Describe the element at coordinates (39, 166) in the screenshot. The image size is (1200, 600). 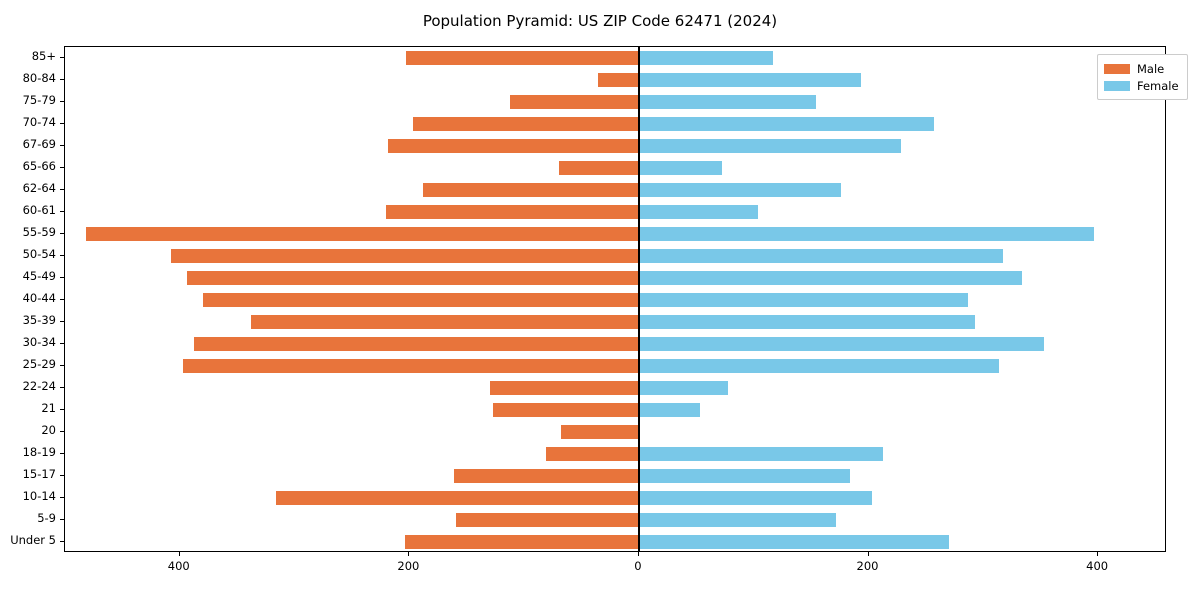
I see `y-tick-label: 65-66` at that location.